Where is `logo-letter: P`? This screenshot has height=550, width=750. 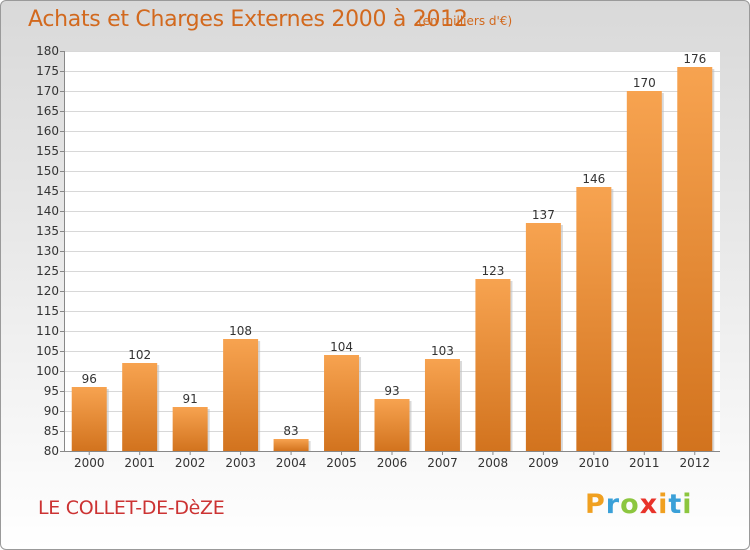 logo-letter: P is located at coordinates (595, 504).